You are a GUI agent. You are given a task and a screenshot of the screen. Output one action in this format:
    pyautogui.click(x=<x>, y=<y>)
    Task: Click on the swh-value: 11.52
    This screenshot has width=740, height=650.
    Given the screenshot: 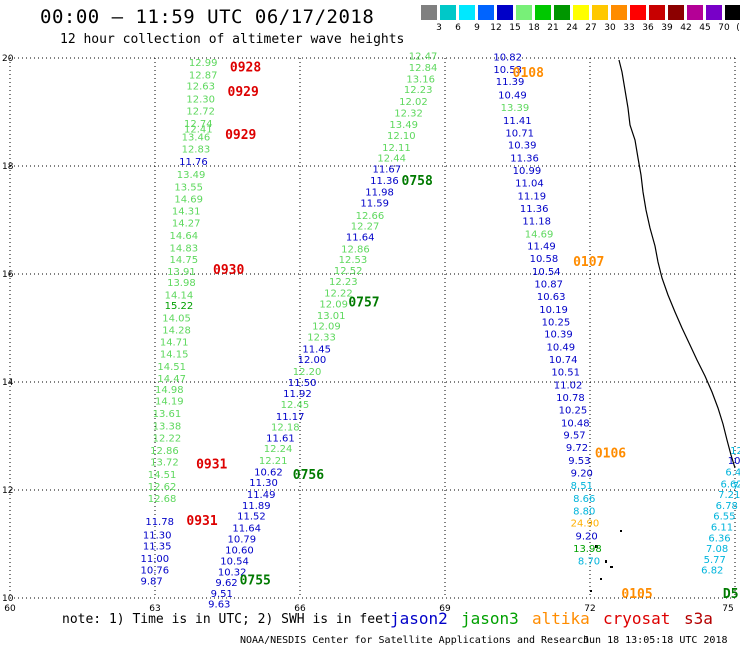 What is the action you would take?
    pyautogui.click(x=251, y=517)
    